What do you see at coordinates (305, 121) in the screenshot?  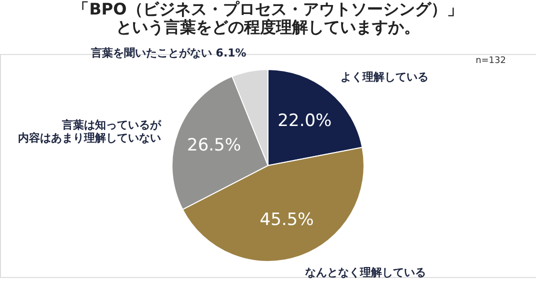 I see `data-label: 22.0%` at bounding box center [305, 121].